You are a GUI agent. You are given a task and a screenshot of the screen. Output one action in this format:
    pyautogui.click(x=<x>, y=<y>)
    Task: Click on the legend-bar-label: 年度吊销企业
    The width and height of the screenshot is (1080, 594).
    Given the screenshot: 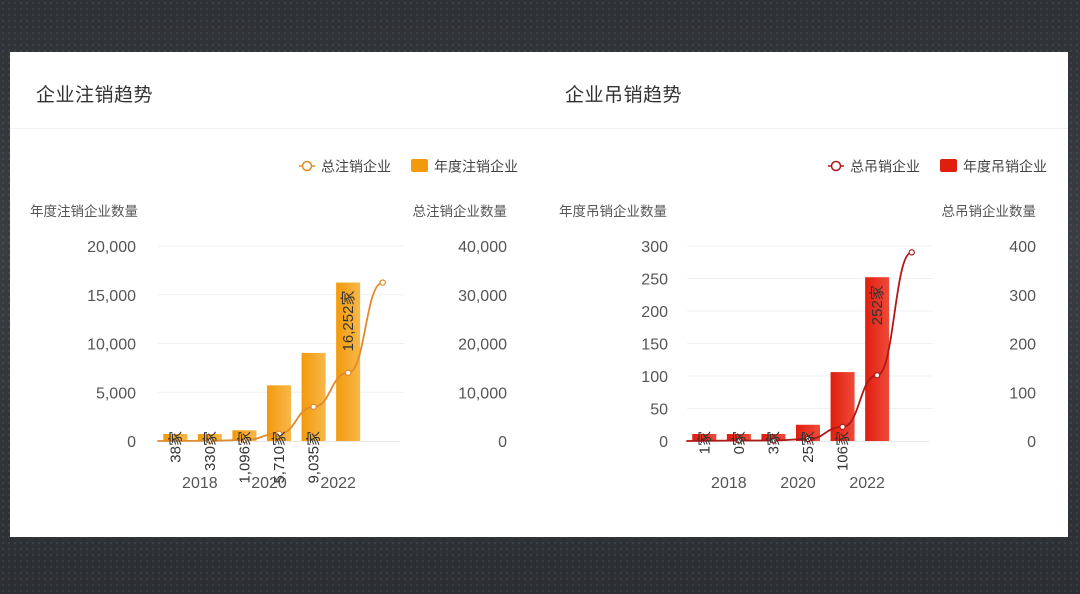 What is the action you would take?
    pyautogui.click(x=1005, y=167)
    